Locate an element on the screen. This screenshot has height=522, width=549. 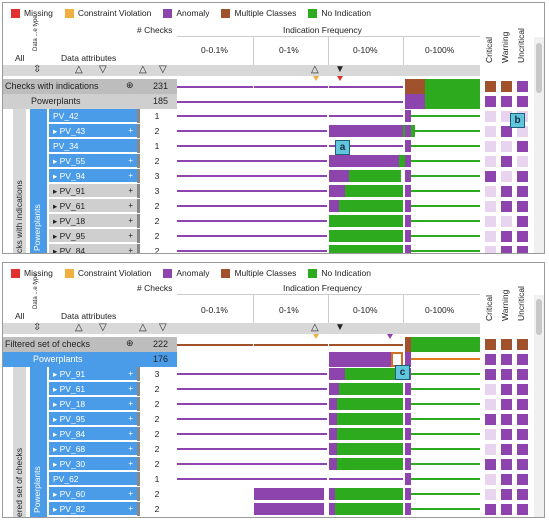
data-attribute-row-pv_94: ▸ PV_94 + is located at coordinates (93, 176).